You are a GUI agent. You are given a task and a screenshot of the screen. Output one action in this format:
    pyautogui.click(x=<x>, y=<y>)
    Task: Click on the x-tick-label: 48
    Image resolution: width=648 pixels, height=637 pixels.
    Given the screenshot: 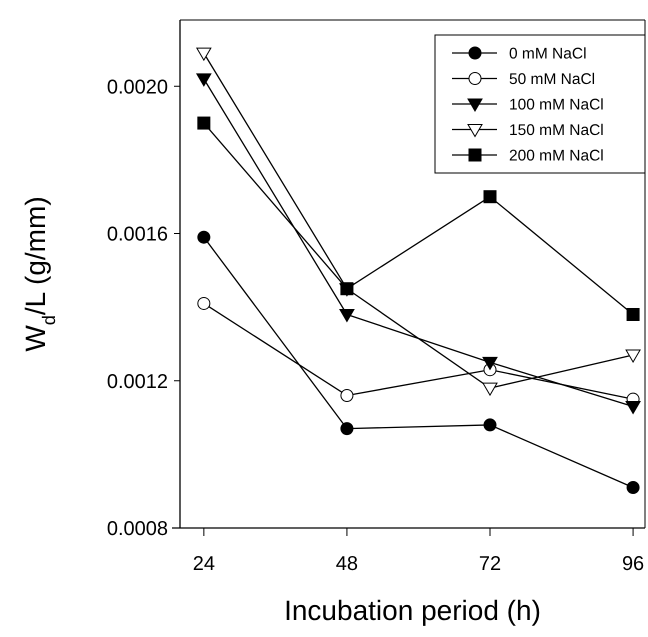 What is the action you would take?
    pyautogui.click(x=347, y=564)
    